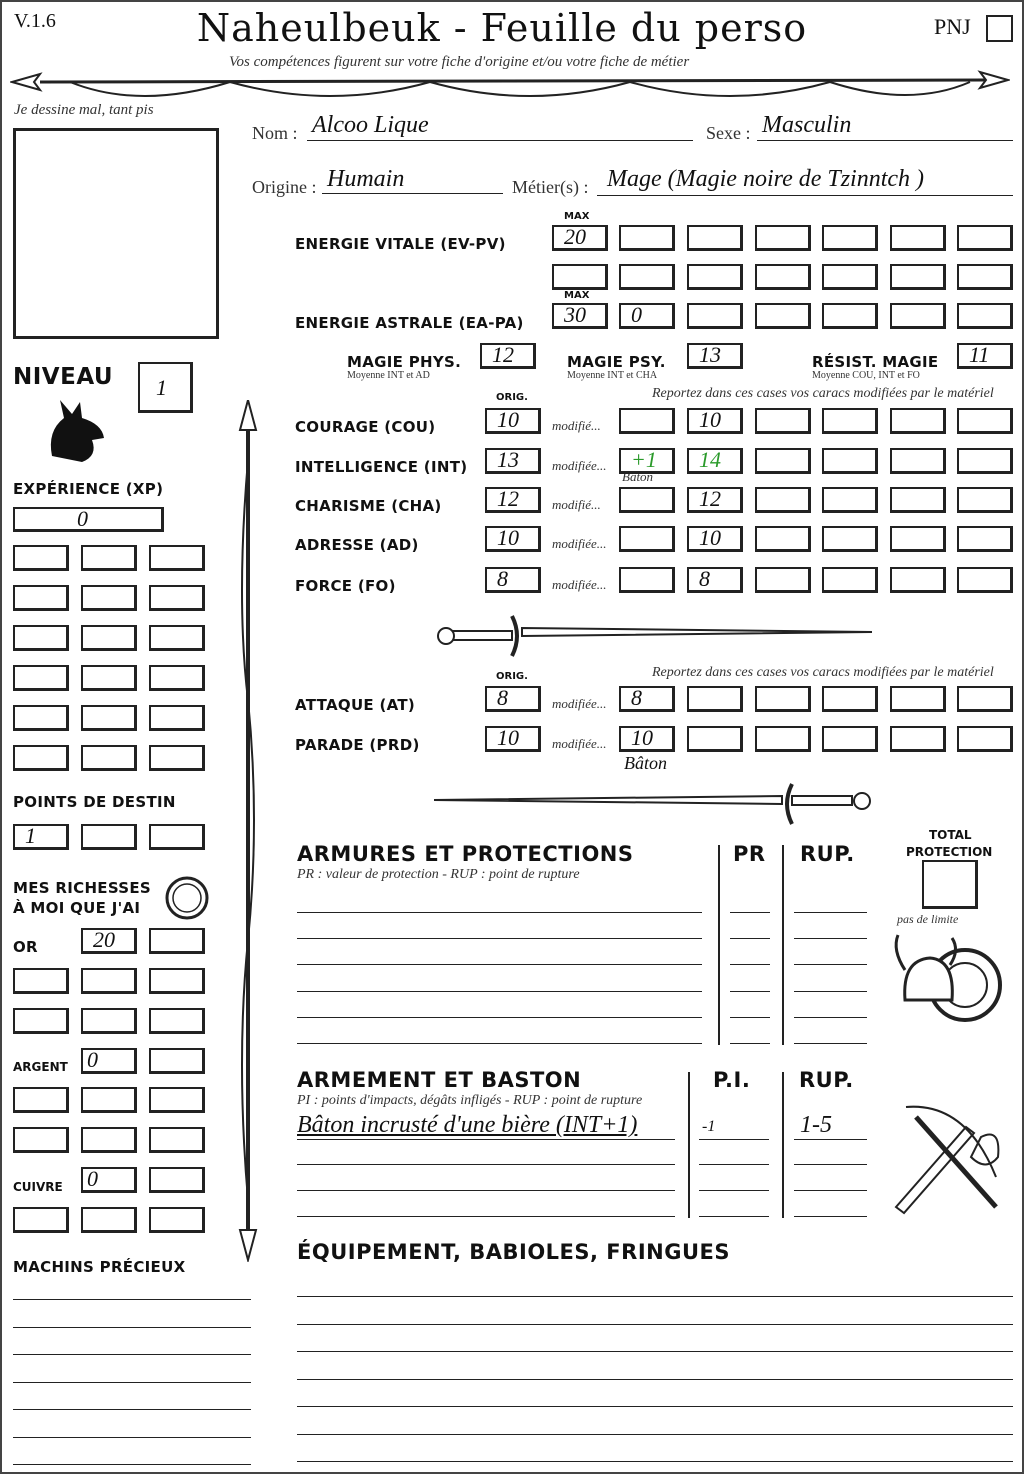 Image resolution: width=1024 pixels, height=1474 pixels. Describe the element at coordinates (709, 1126) in the screenshot. I see `weapon-pi: -1` at that location.